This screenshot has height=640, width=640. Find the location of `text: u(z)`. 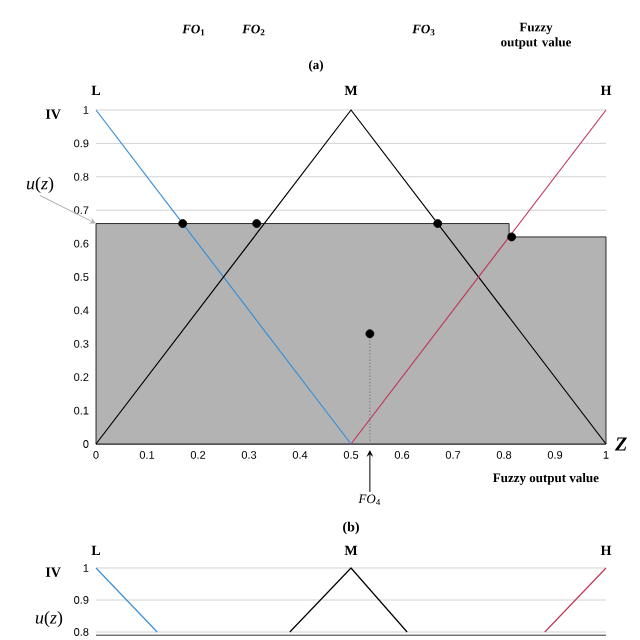

text: u(z) is located at coordinates (49, 619).